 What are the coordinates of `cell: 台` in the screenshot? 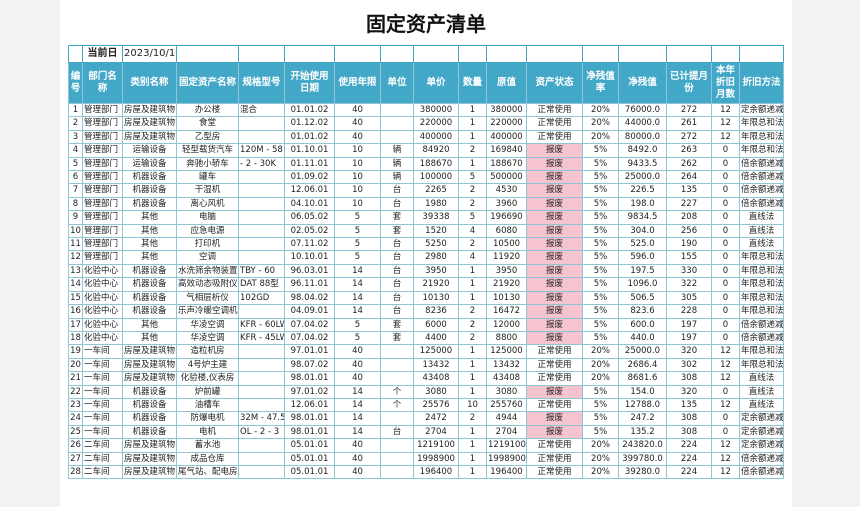 It's located at (397, 298).